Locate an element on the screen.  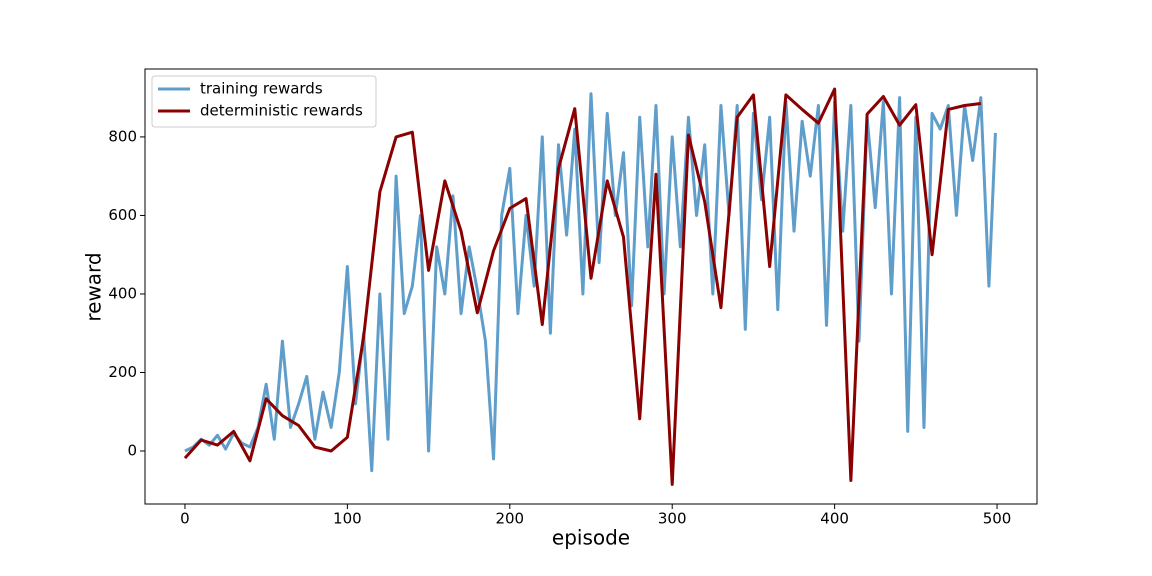
y-tick-label: 0 is located at coordinates (132, 450).